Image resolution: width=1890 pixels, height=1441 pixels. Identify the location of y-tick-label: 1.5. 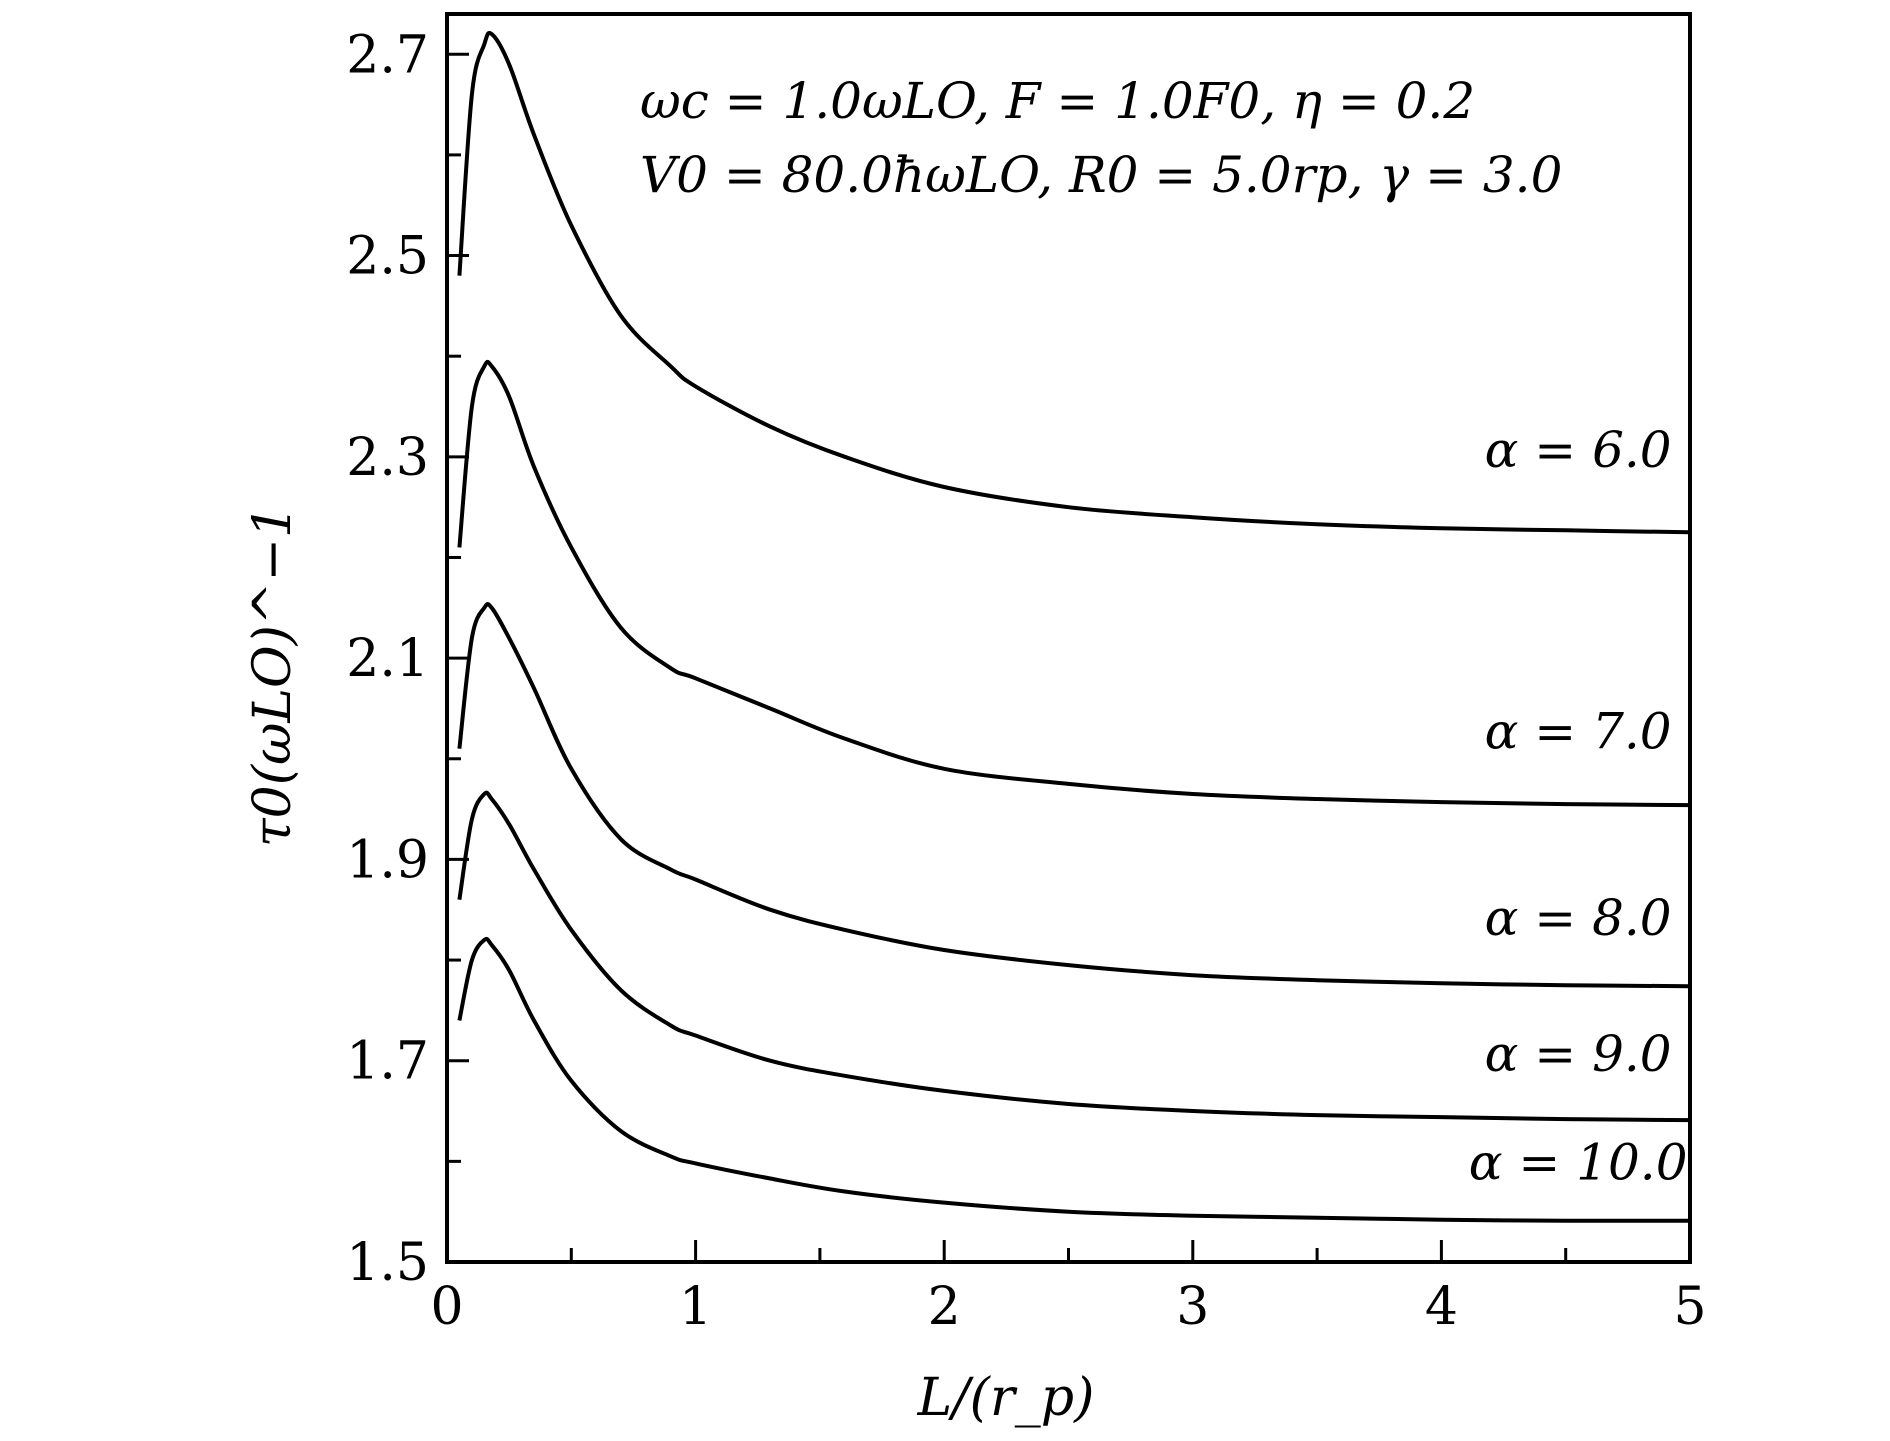
(387, 1263).